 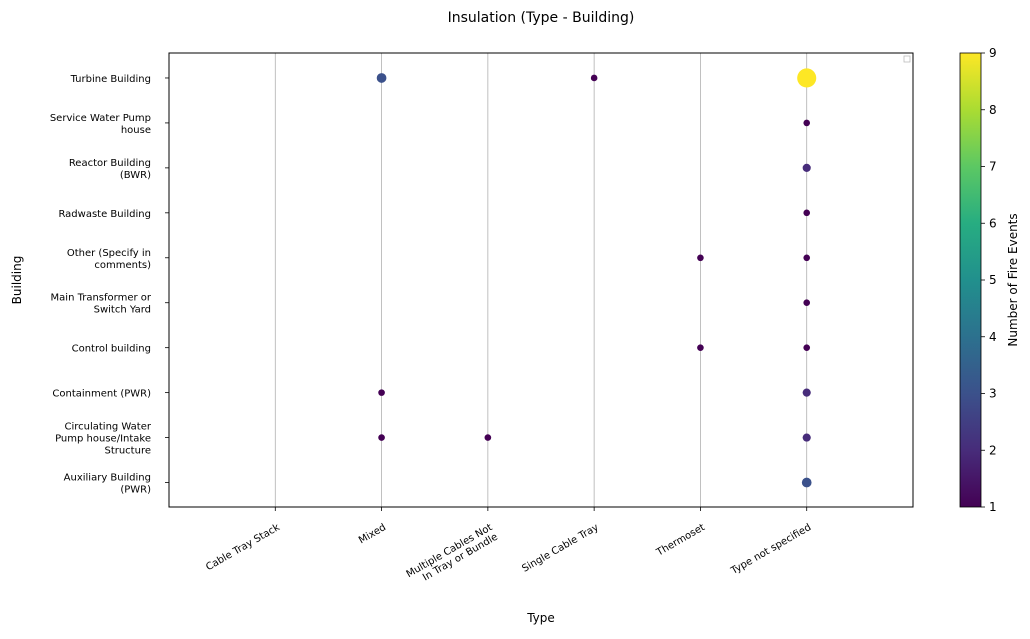 What do you see at coordinates (993, 394) in the screenshot?
I see `colorbar-tick-label: 3` at bounding box center [993, 394].